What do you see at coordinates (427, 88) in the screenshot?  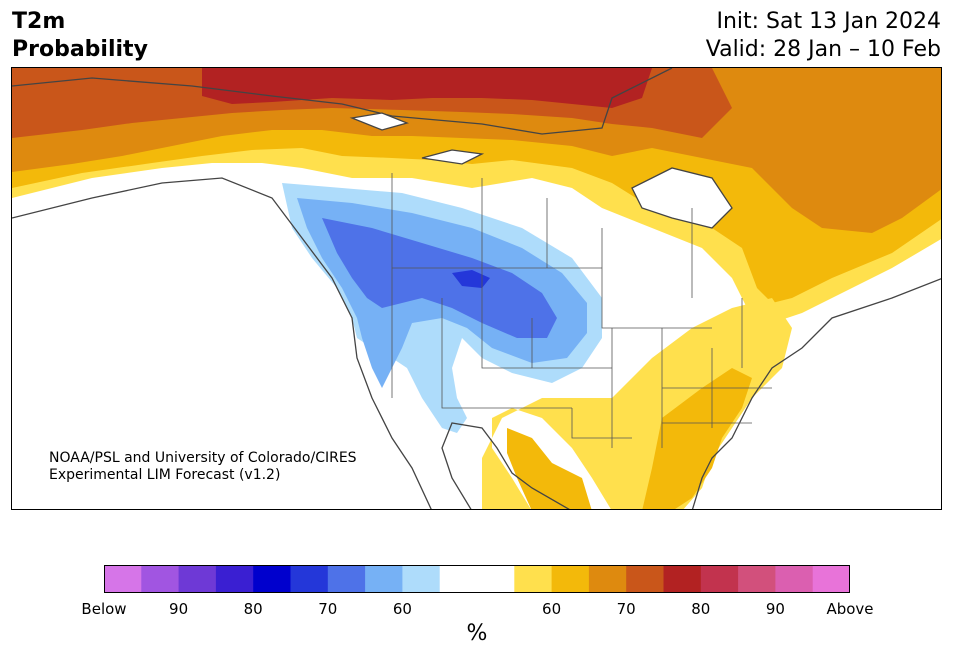 I see `above-80-north` at bounding box center [427, 88].